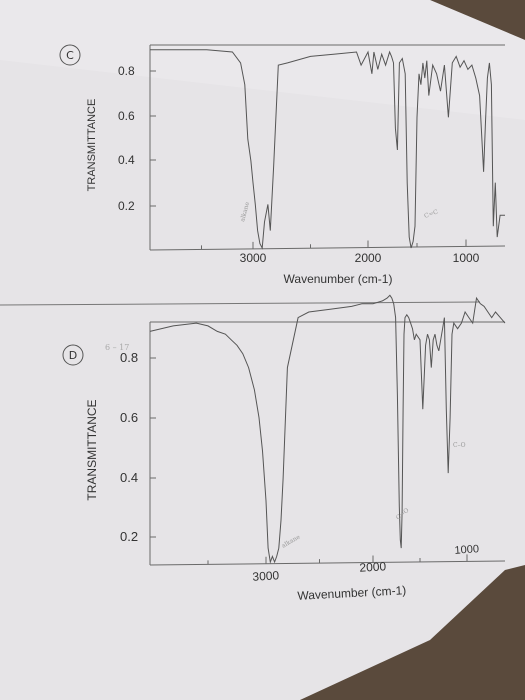 This screenshot has height=700, width=525. Describe the element at coordinates (466, 550) in the screenshot. I see `chart-d-xtick-label: 1000` at that location.